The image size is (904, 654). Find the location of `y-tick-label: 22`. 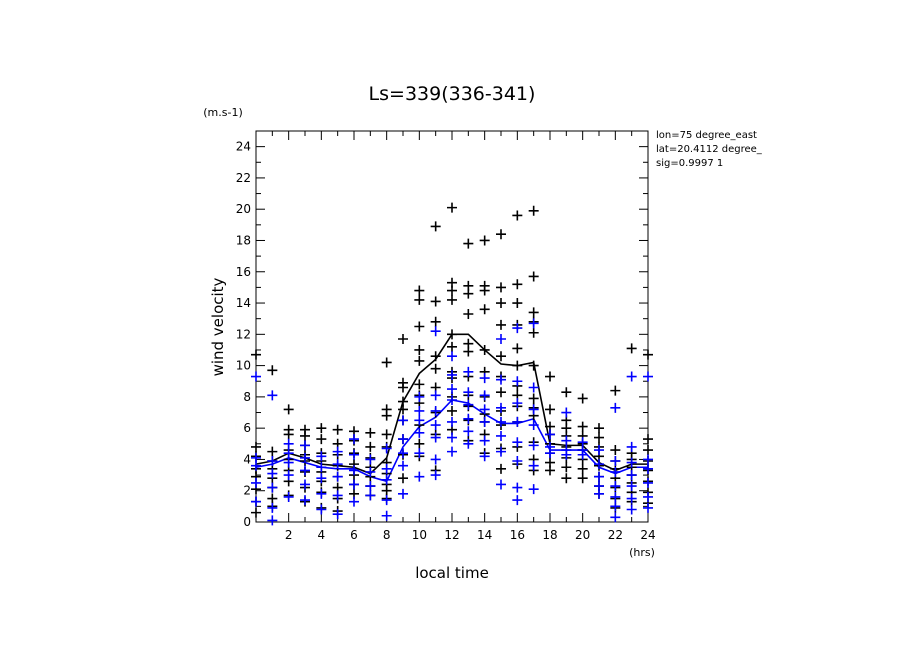

y-tick-label: 22 is located at coordinates (243, 178).